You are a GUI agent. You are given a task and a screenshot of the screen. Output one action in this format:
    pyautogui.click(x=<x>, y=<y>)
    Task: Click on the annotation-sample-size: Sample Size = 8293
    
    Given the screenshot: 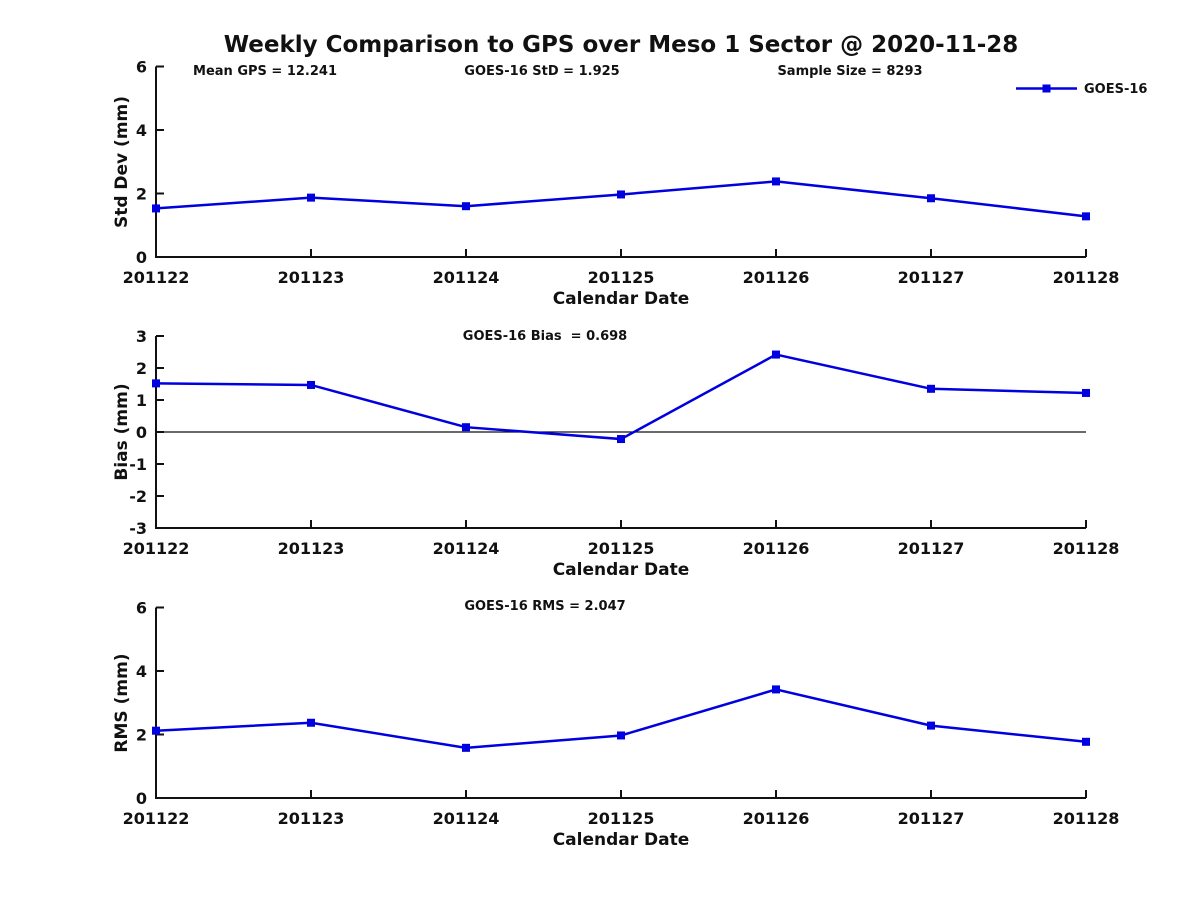 What is the action you would take?
    pyautogui.click(x=850, y=71)
    